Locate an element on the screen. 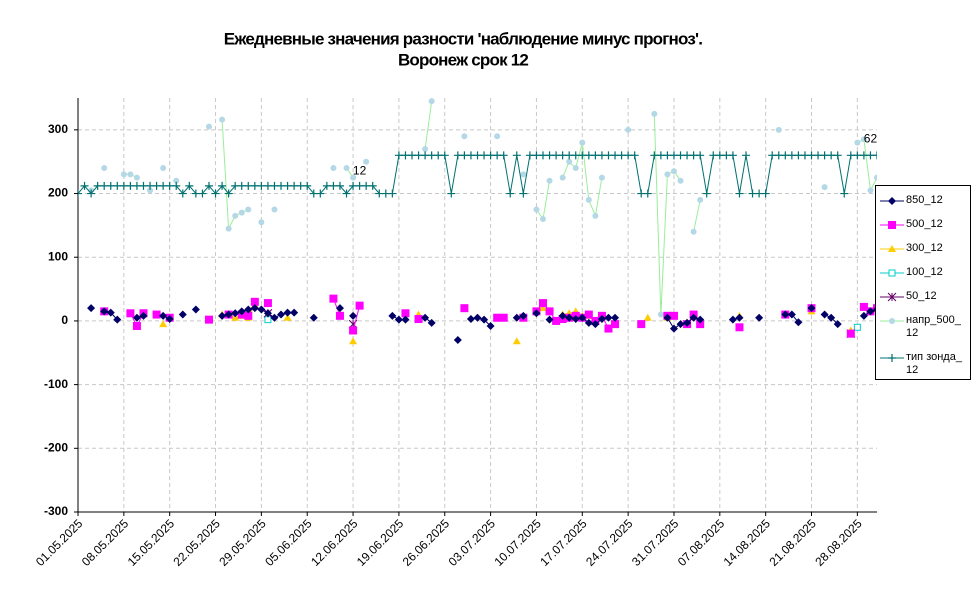 The height and width of the screenshot is (599, 976). legend-item: напр_500_12 is located at coordinates (924, 327).